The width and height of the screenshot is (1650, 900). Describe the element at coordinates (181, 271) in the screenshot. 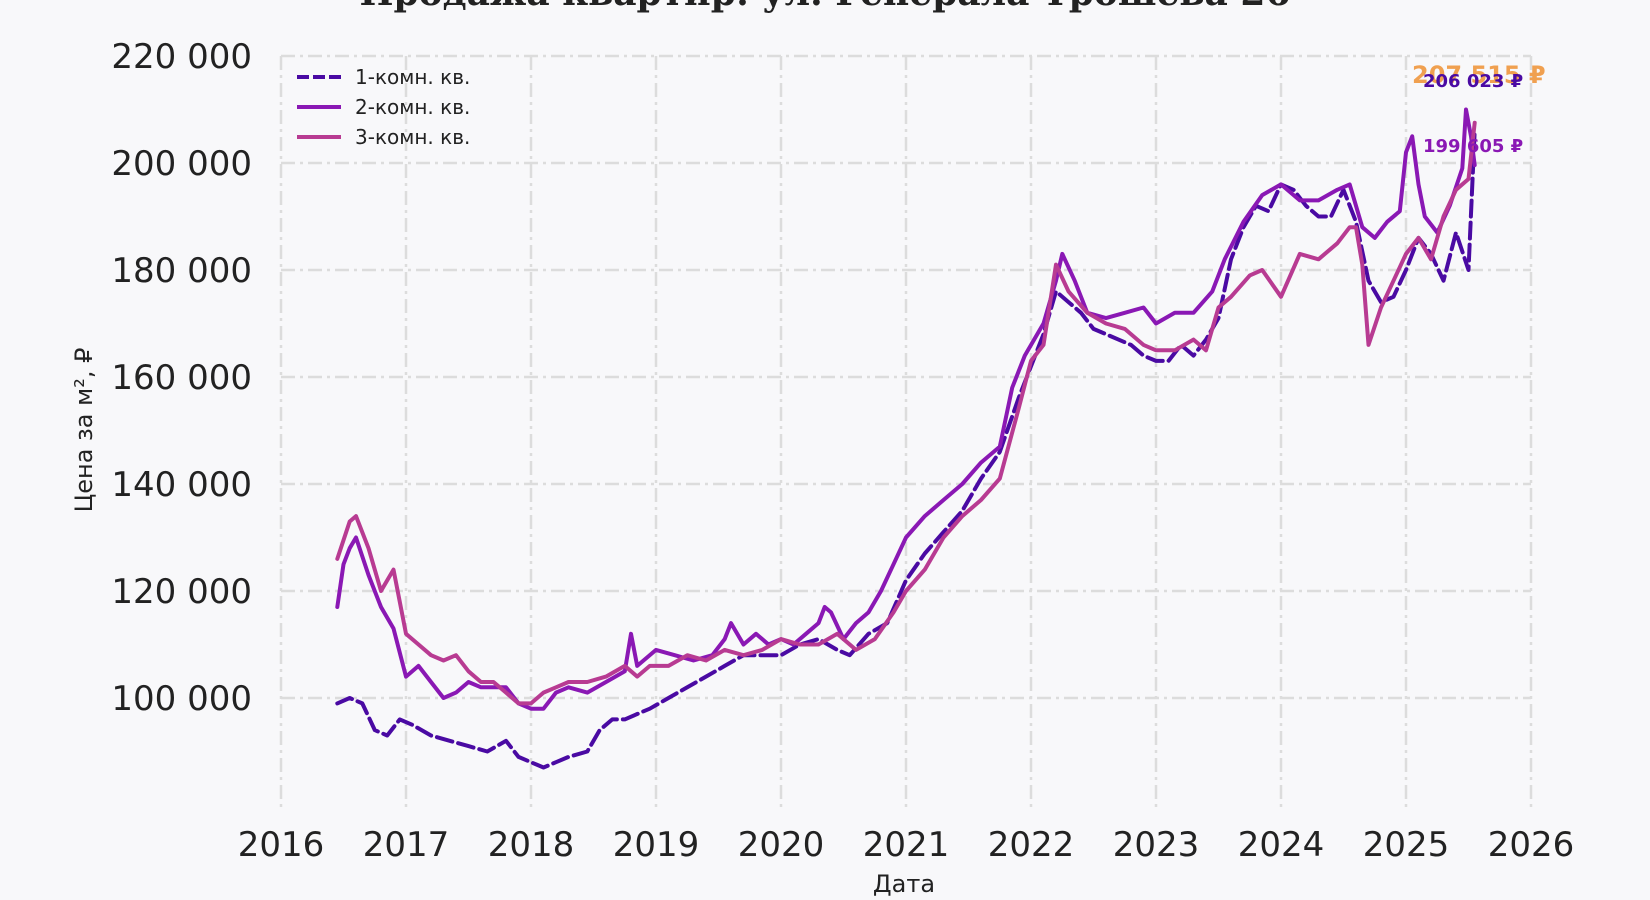

I see `y-tick-label: 180 000` at that location.